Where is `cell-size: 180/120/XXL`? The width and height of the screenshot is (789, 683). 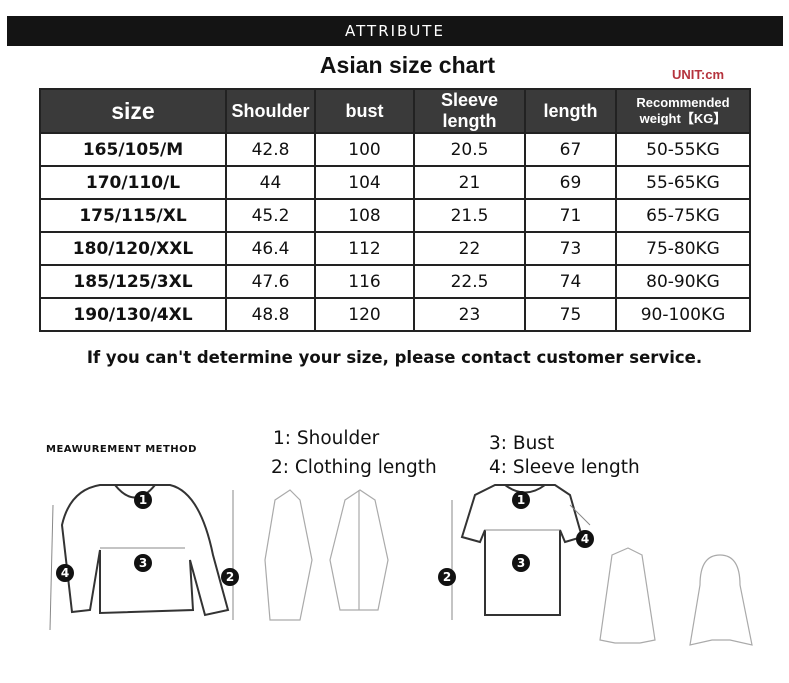
cell-size: 180/120/XXL is located at coordinates (133, 248).